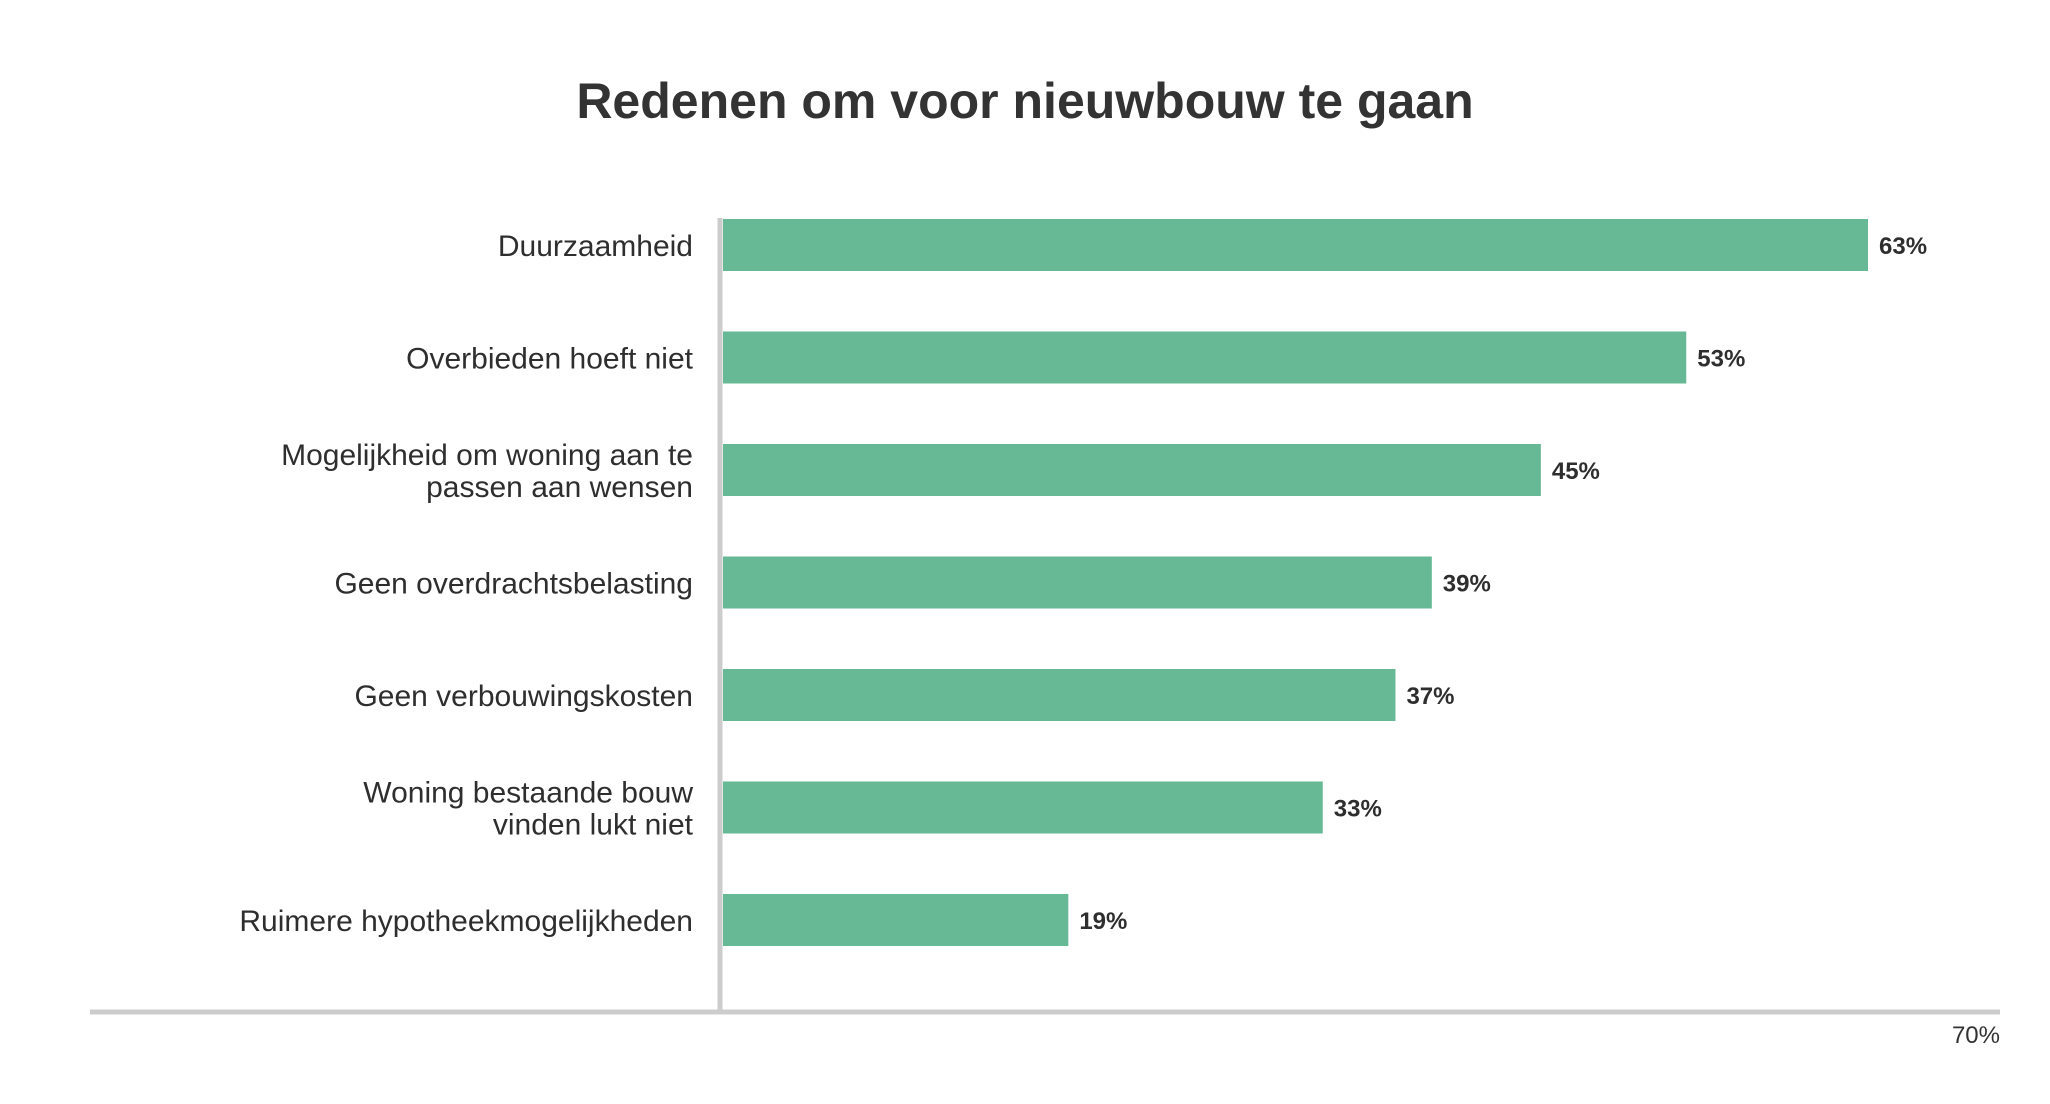 This screenshot has width=2050, height=1104. What do you see at coordinates (1903, 246) in the screenshot?
I see `data-label: 63%` at bounding box center [1903, 246].